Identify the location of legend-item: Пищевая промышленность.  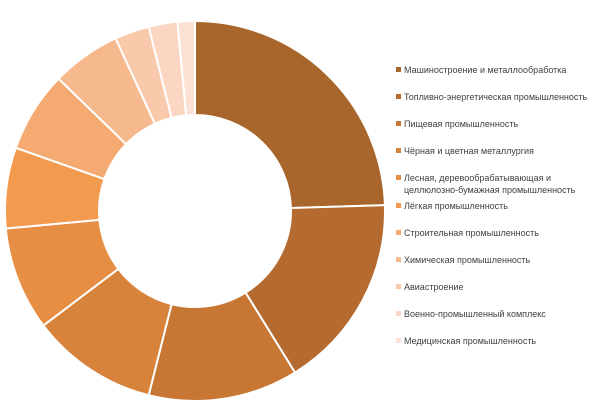
(501, 124).